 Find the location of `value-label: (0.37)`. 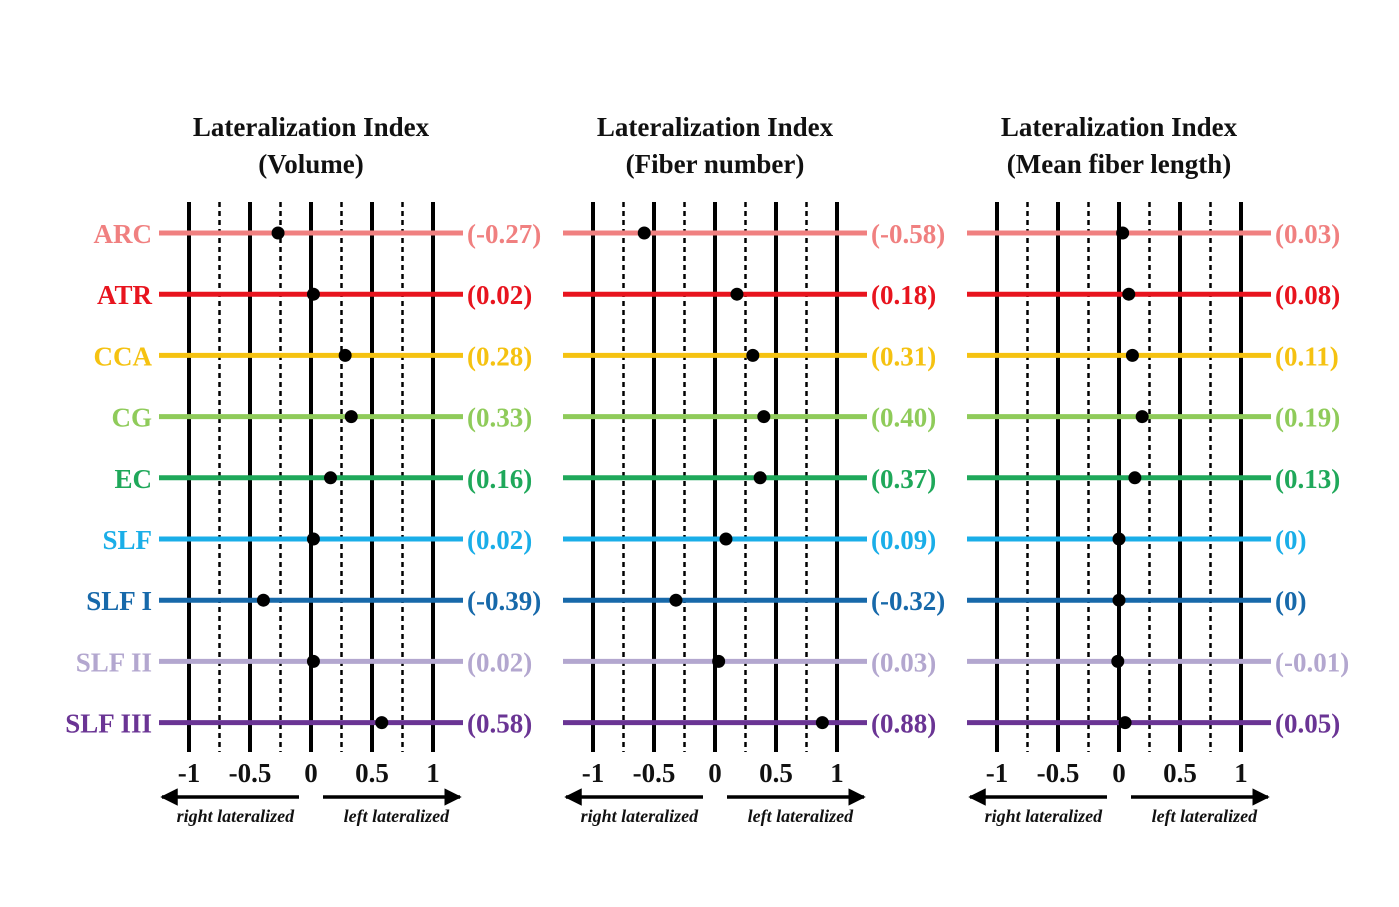

value-label: (0.37) is located at coordinates (903, 479).